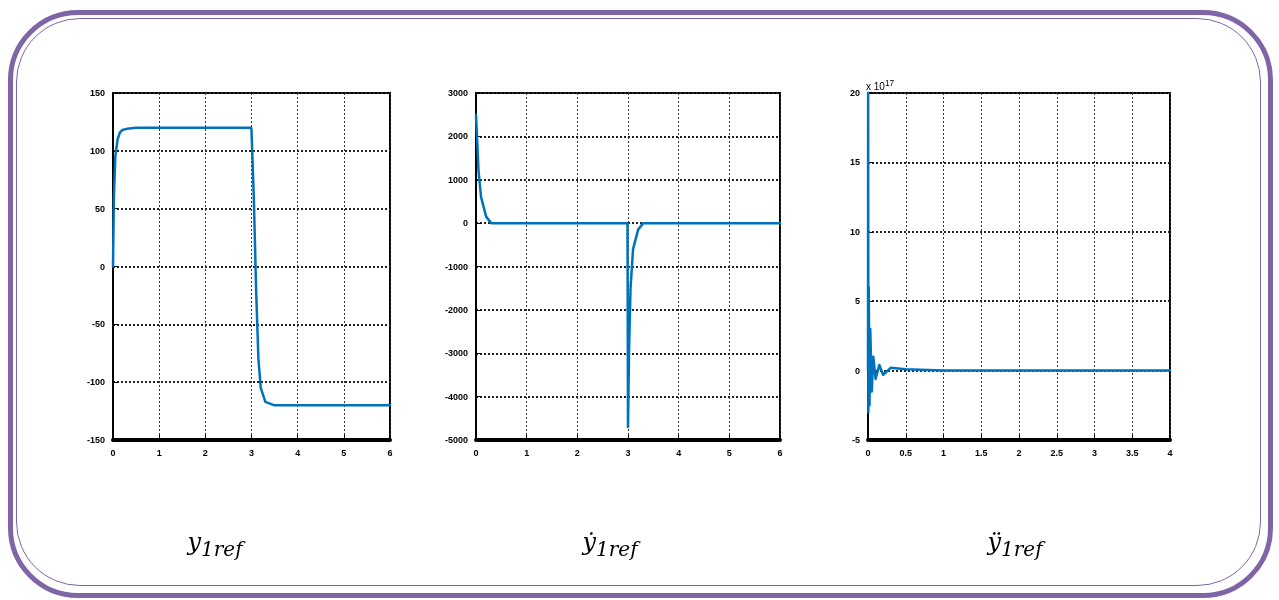  Describe the element at coordinates (456, 309) in the screenshot. I see `y-tick-label: -2000` at that location.